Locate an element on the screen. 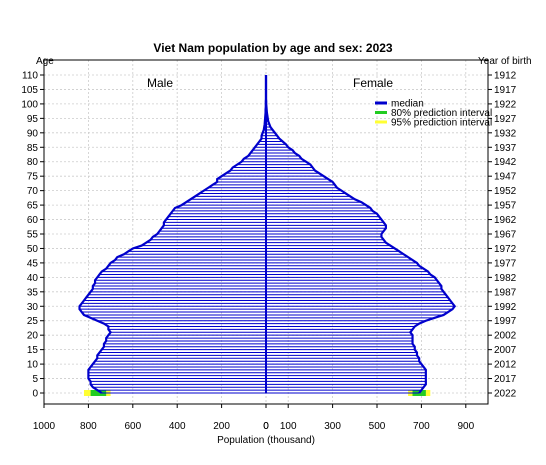  age-tick-label-70: 70 is located at coordinates (33, 191).